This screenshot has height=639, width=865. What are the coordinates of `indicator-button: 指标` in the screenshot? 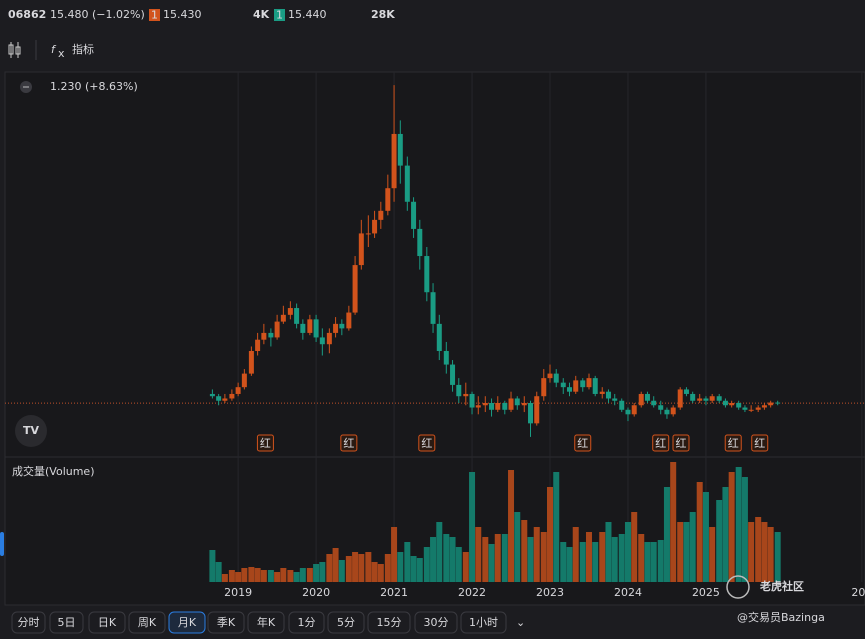 It's located at (83, 49).